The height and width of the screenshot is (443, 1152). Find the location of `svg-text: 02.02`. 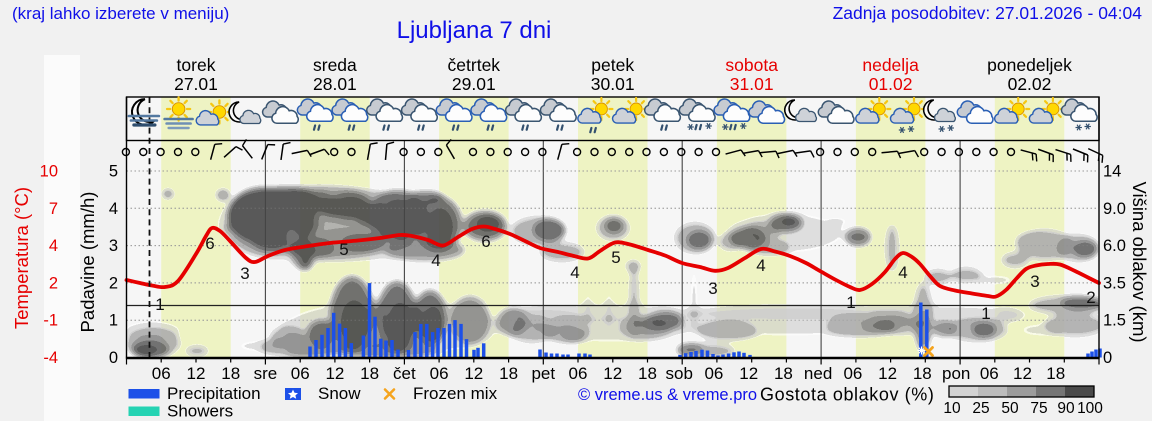

svg-text: 02.02 is located at coordinates (1030, 84).